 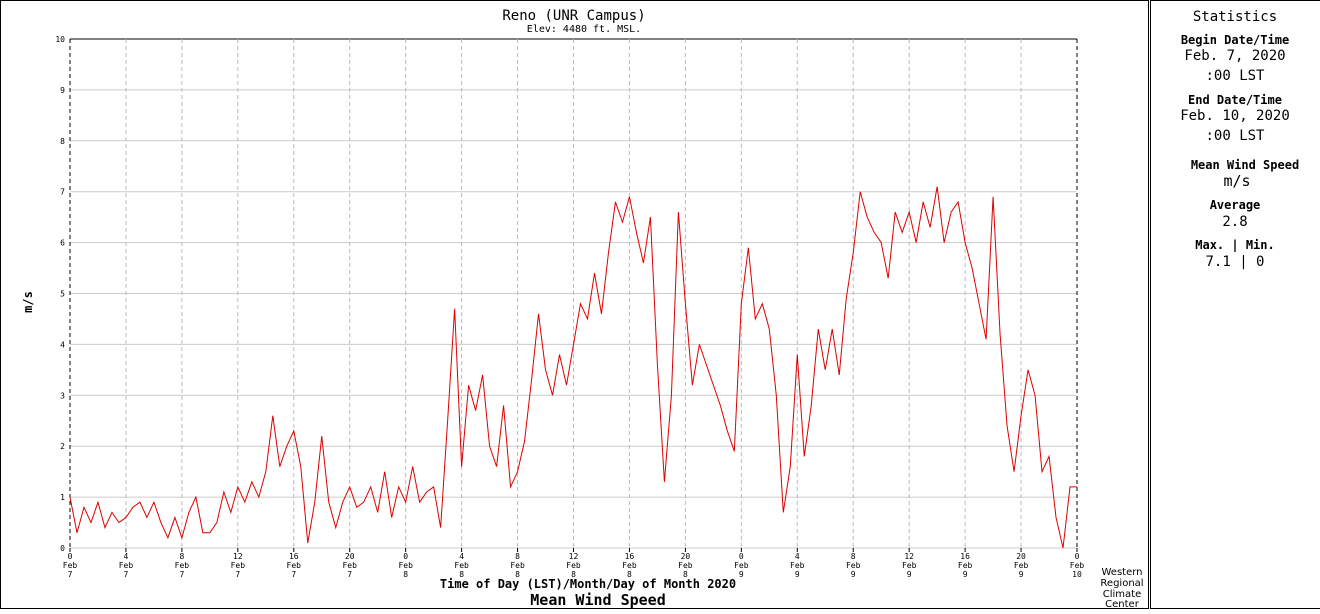 I want to click on credit-line: Regional, so click(x=1121, y=583).